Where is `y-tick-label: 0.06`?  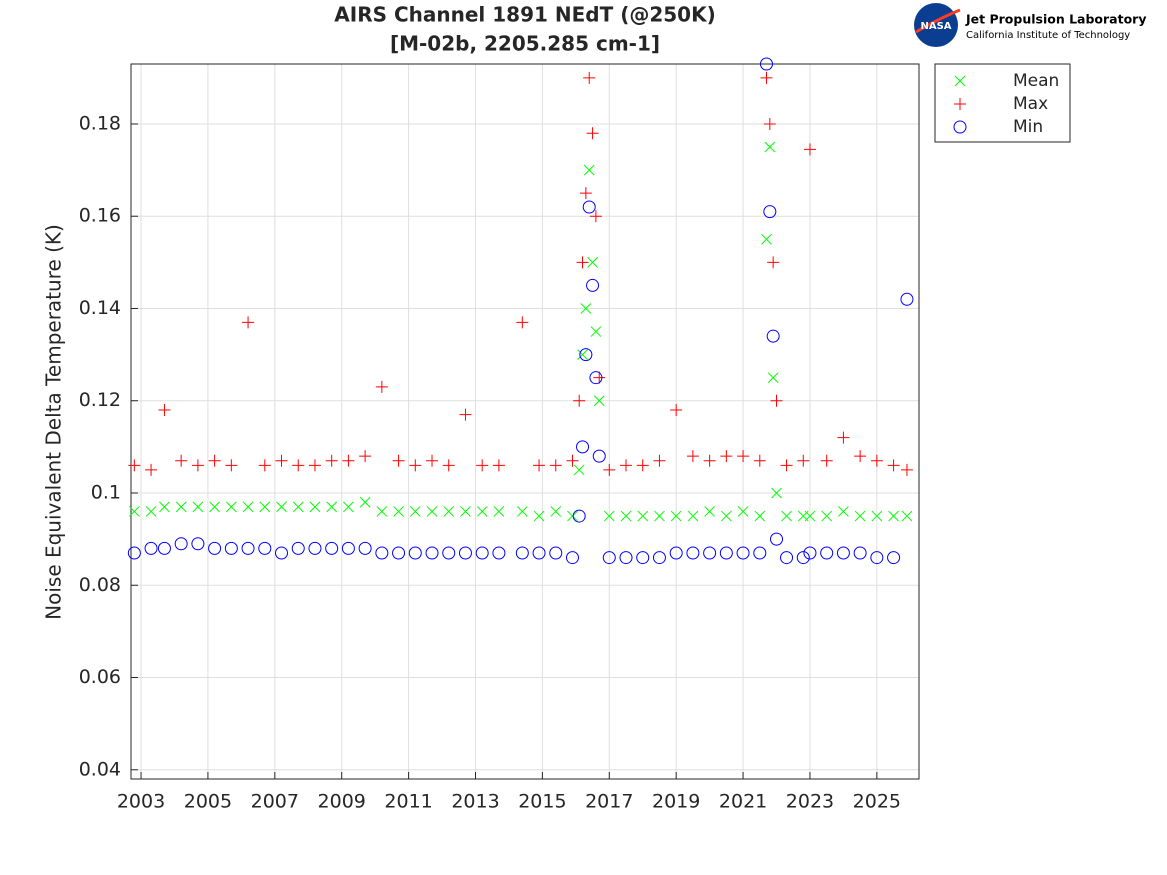 y-tick-label: 0.06 is located at coordinates (100, 677).